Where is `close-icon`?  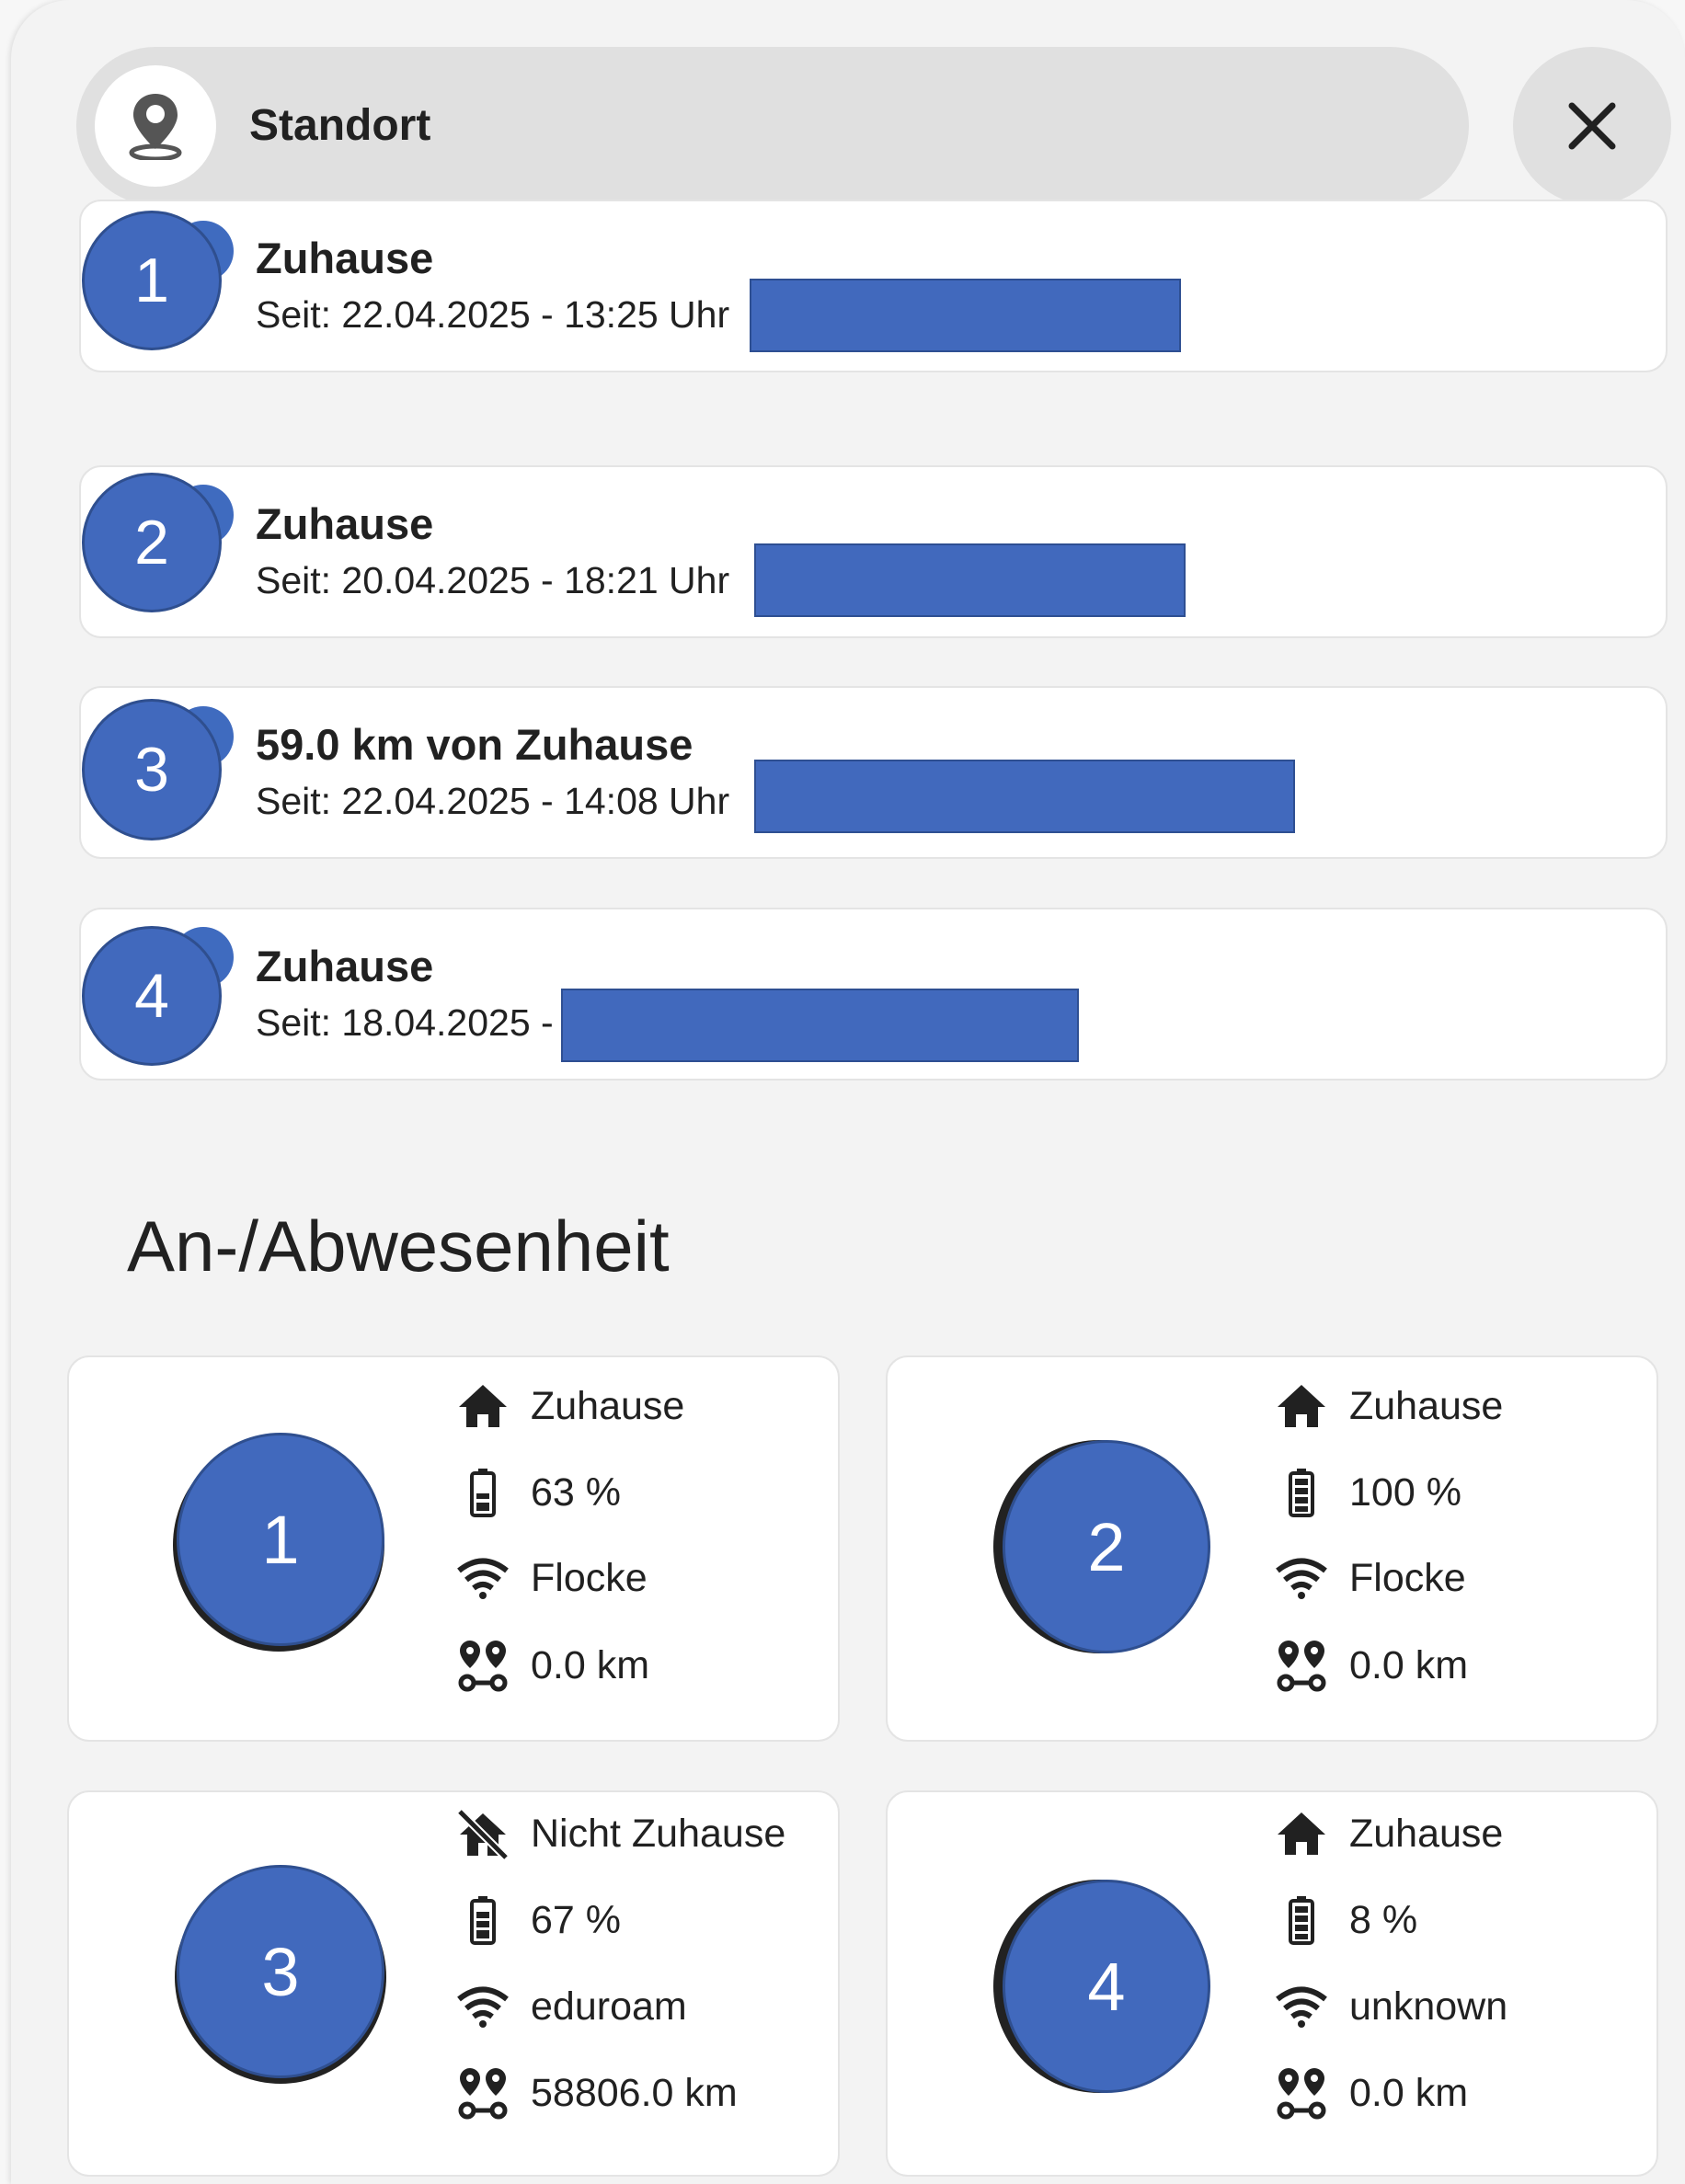 close-icon is located at coordinates (1592, 126).